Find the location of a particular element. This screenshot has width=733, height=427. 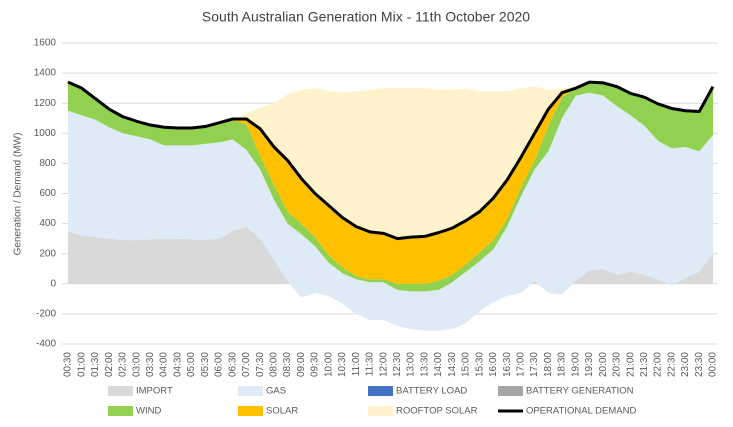

legend-label: IMPORT is located at coordinates (154, 391).